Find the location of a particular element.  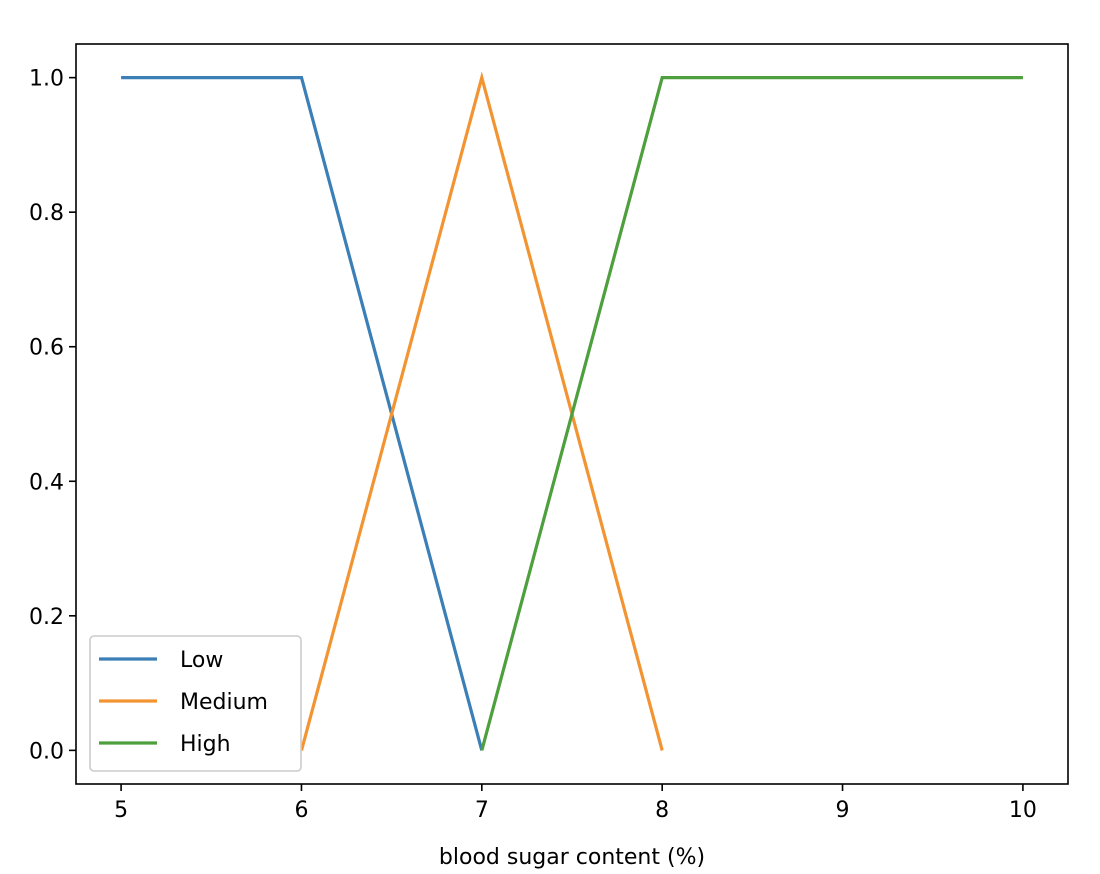

legend-label-medium: Medium is located at coordinates (224, 702).